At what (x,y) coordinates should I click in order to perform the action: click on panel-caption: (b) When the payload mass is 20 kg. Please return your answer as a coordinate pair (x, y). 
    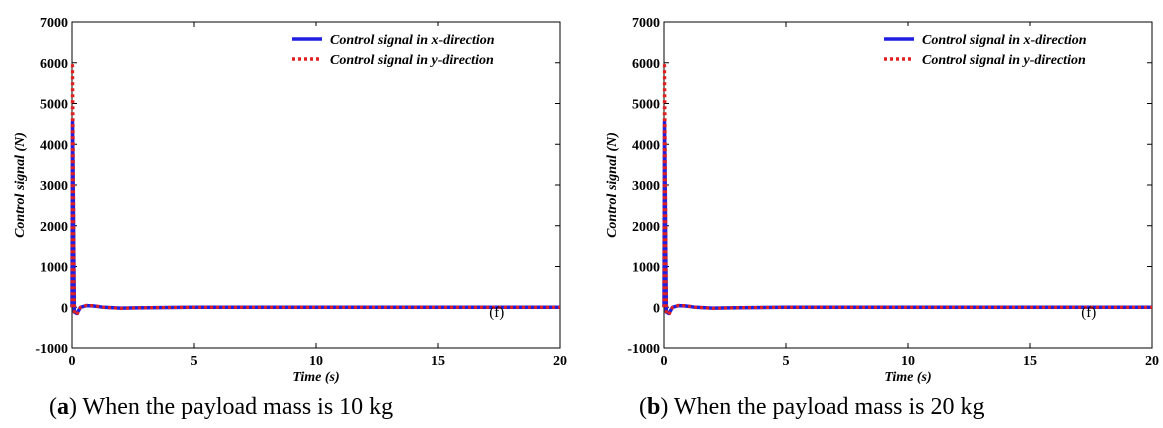
    Looking at the image, I should click on (812, 407).